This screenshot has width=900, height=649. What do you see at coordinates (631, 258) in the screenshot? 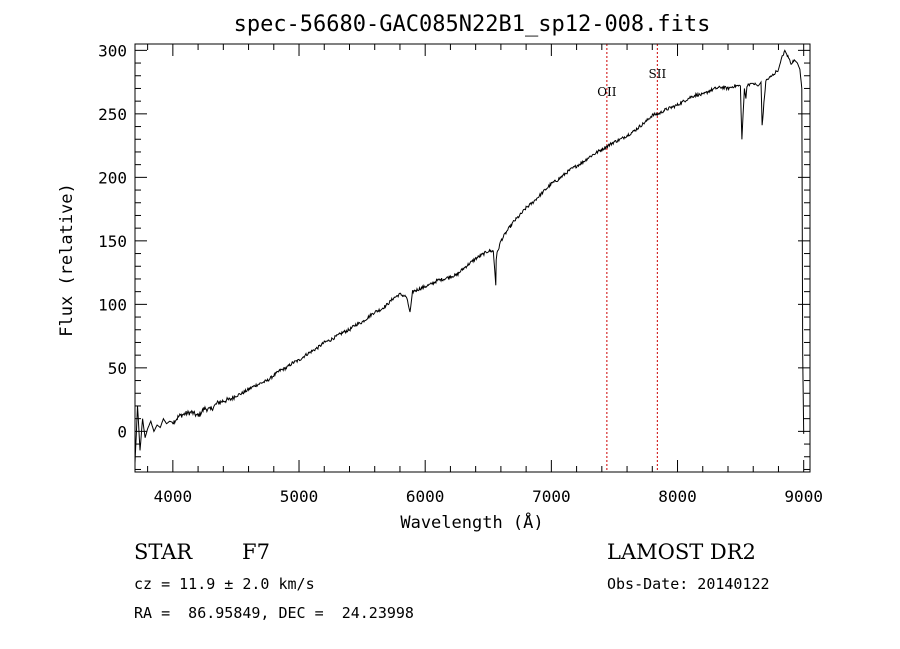
I see `spectral-line-markers: OII SII` at bounding box center [631, 258].